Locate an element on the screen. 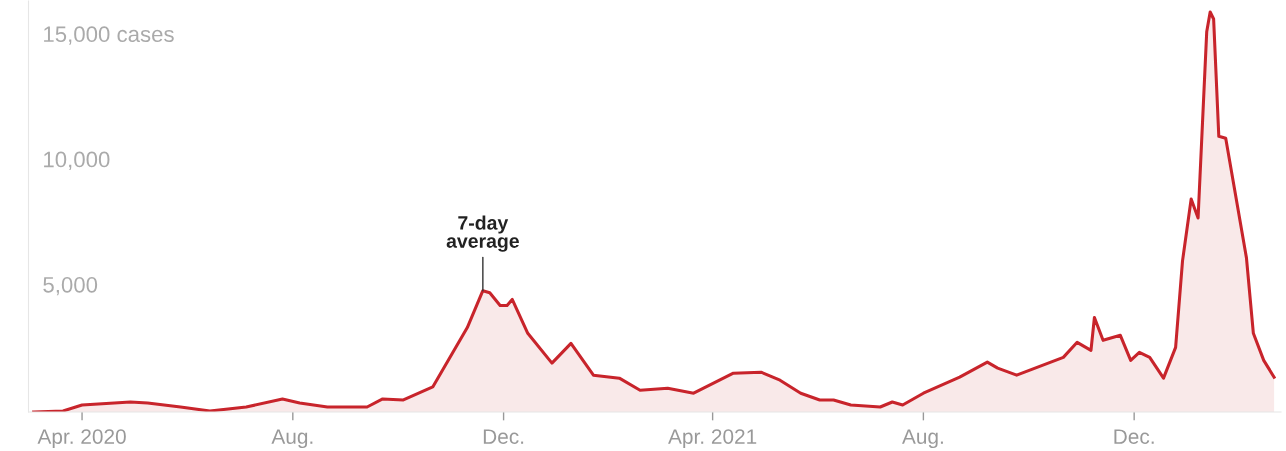  y-tick-label: 10,000 is located at coordinates (77, 160).